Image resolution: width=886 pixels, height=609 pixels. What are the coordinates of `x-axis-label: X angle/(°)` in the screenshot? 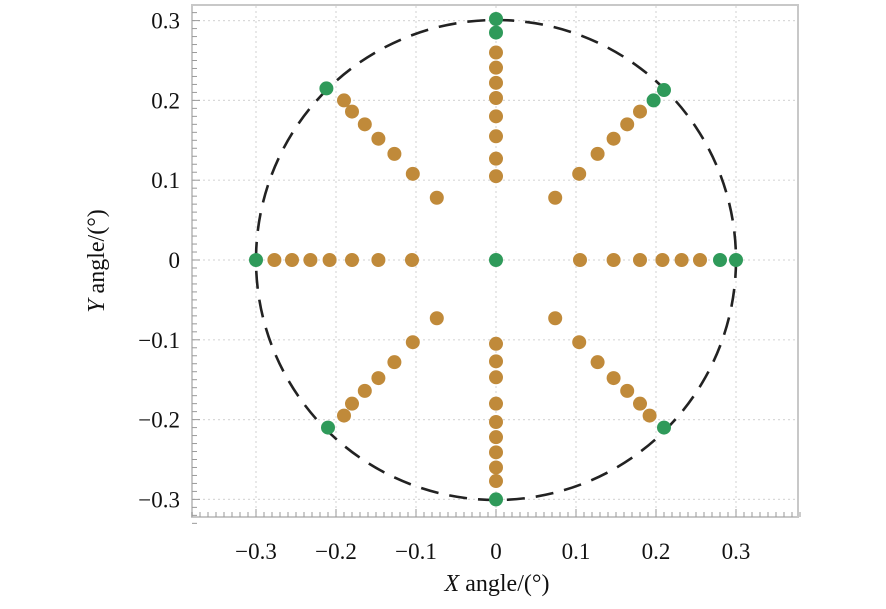 It's located at (497, 584).